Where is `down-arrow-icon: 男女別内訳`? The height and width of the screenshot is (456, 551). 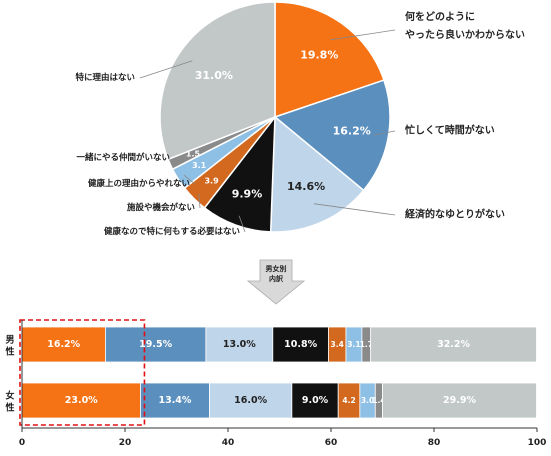
down-arrow-icon: 男女別内訳 is located at coordinates (276, 282).